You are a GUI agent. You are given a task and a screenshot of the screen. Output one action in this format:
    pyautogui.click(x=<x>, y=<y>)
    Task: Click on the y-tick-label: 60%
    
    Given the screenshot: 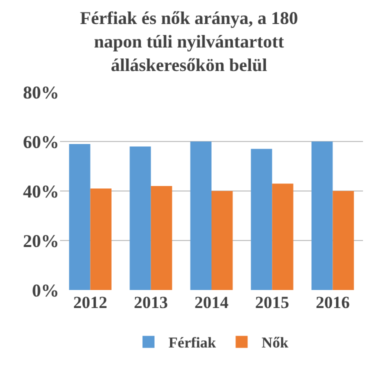 What is the action you would take?
    pyautogui.click(x=41, y=142)
    